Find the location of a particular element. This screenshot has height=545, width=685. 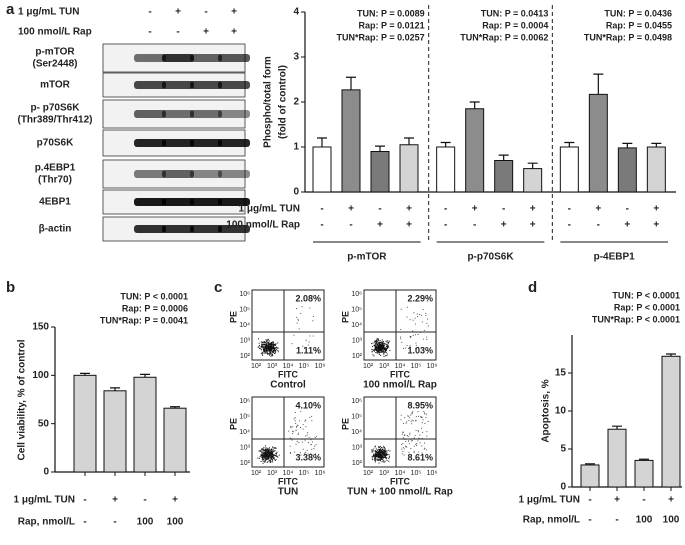

quadrant-percent: 2.29% is located at coordinates (420, 298).